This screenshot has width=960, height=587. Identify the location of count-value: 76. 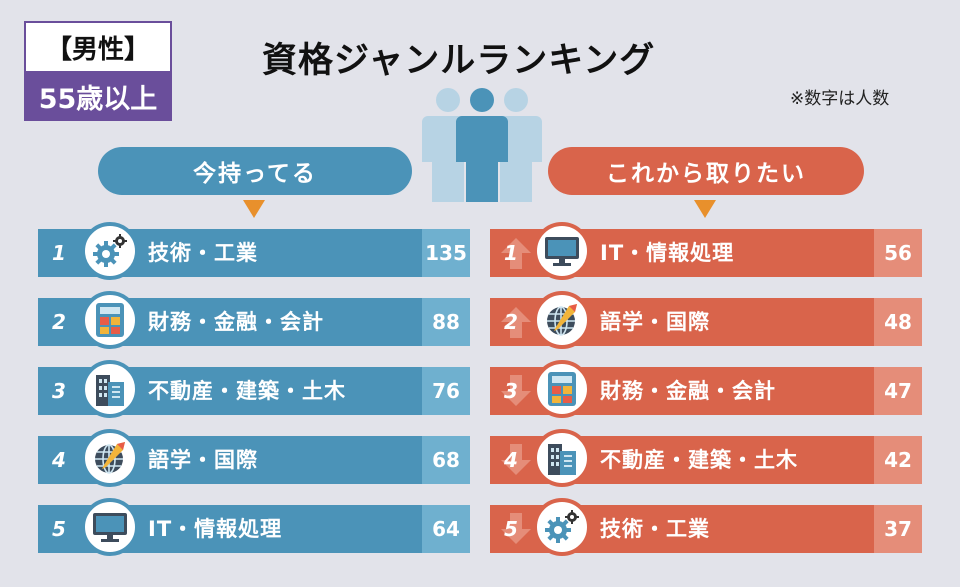
(446, 391).